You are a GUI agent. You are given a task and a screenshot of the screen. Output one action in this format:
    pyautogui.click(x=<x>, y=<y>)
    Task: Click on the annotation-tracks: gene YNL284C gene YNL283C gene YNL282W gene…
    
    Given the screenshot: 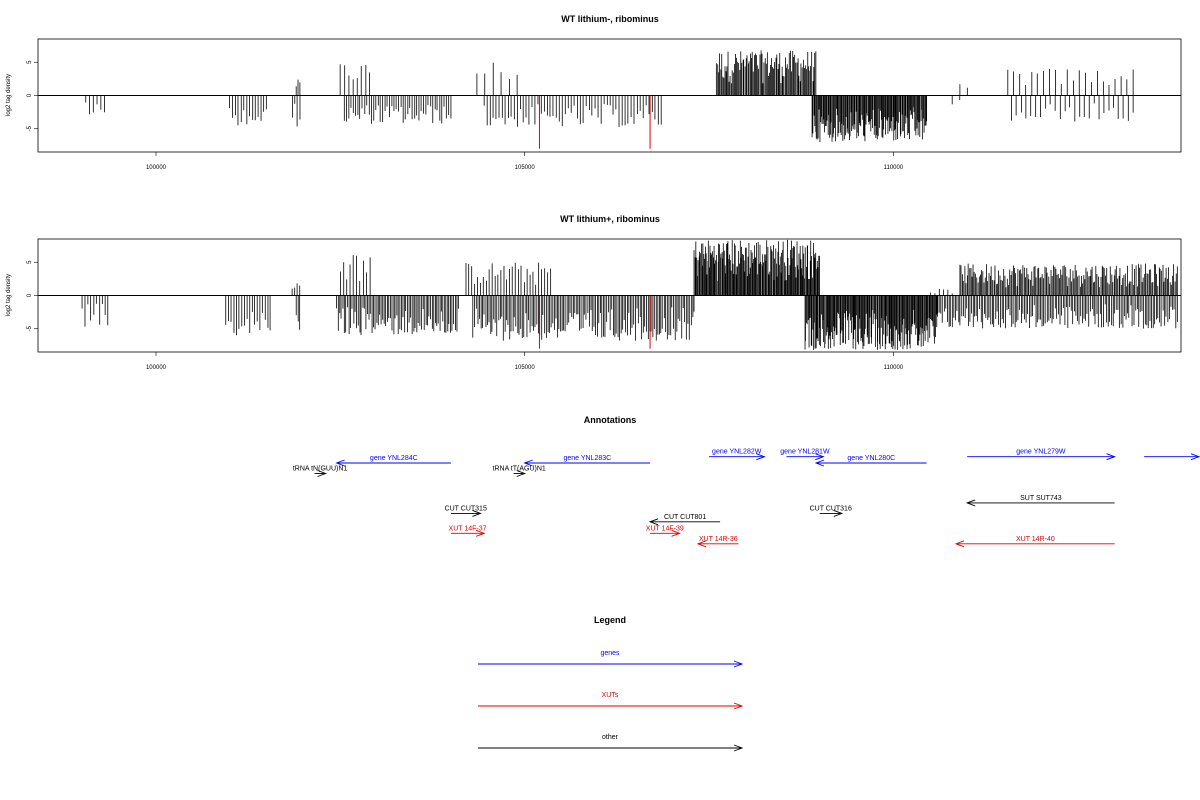 What is the action you would take?
    pyautogui.click(x=746, y=498)
    